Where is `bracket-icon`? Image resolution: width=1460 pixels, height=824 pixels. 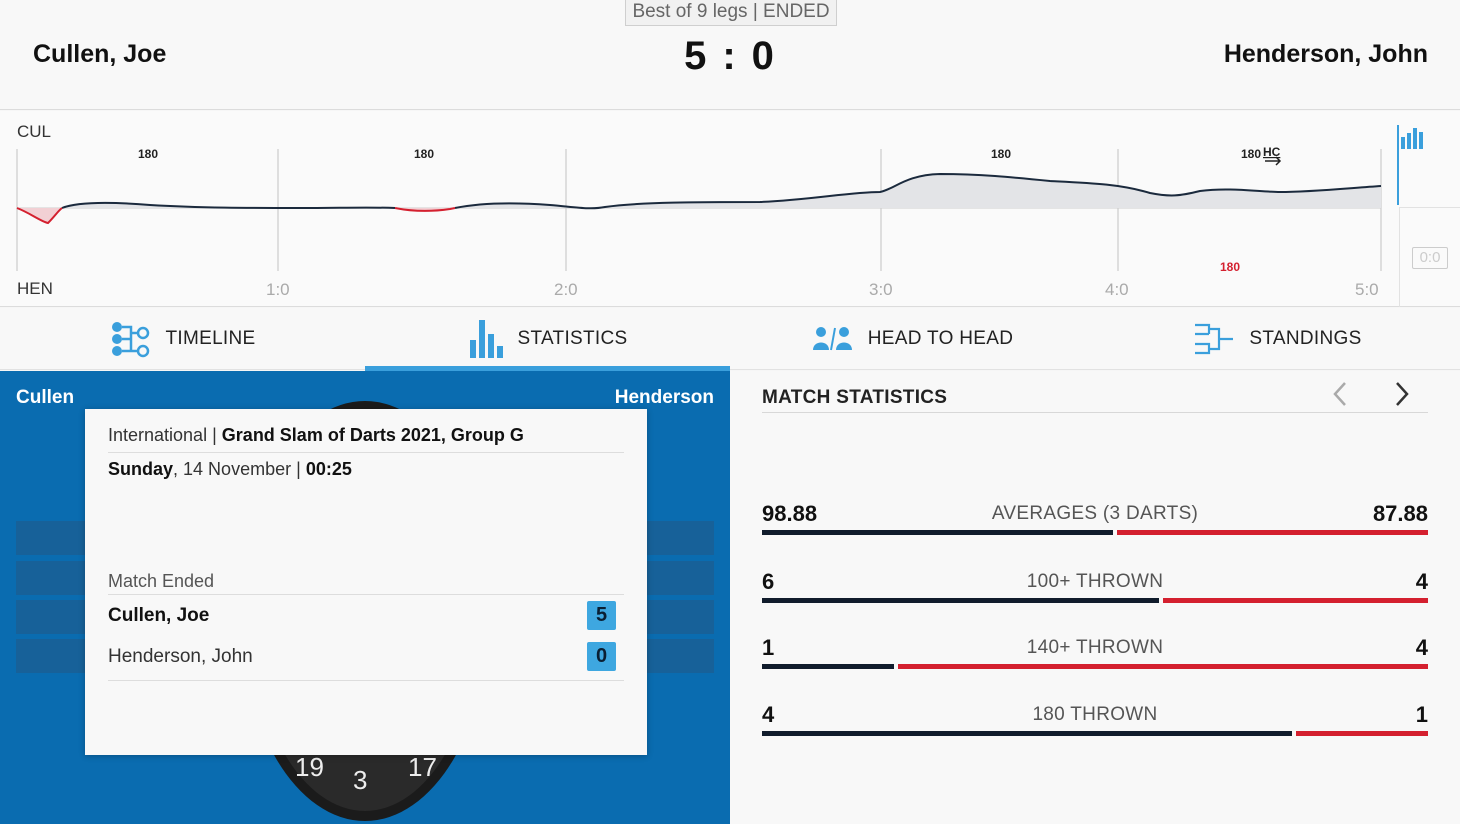
bracket-icon is located at coordinates (1214, 339).